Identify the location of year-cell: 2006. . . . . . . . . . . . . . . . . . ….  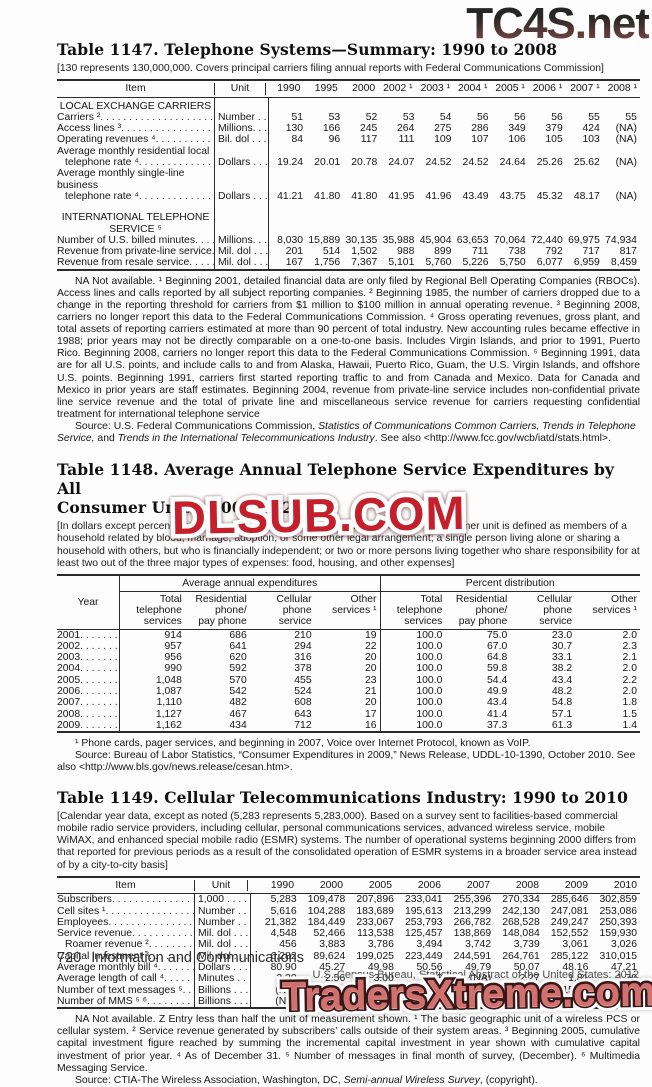
(88, 692).